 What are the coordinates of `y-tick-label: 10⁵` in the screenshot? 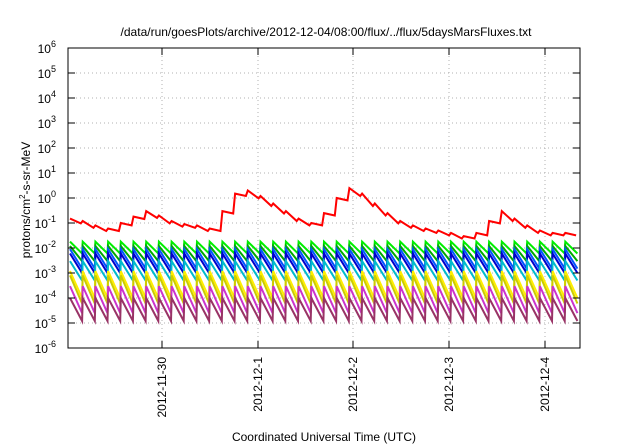 It's located at (47, 72).